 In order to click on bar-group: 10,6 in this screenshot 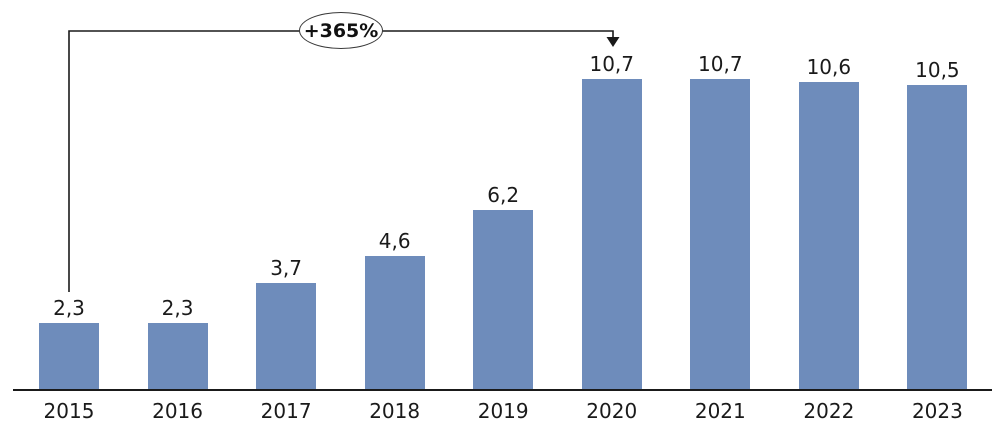, I will do `click(828, 221)`.